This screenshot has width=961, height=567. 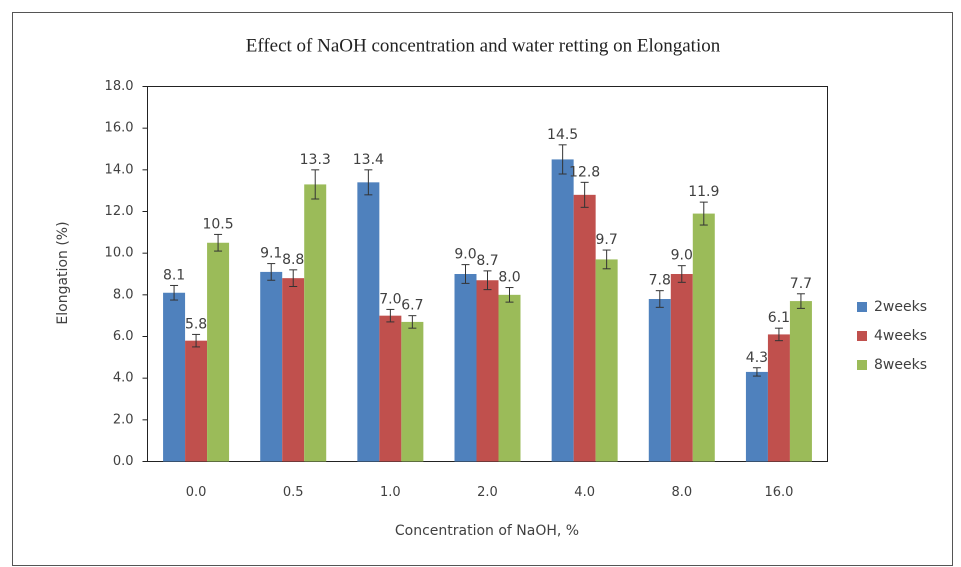 What do you see at coordinates (584, 172) in the screenshot?
I see `data-label: 12.8` at bounding box center [584, 172].